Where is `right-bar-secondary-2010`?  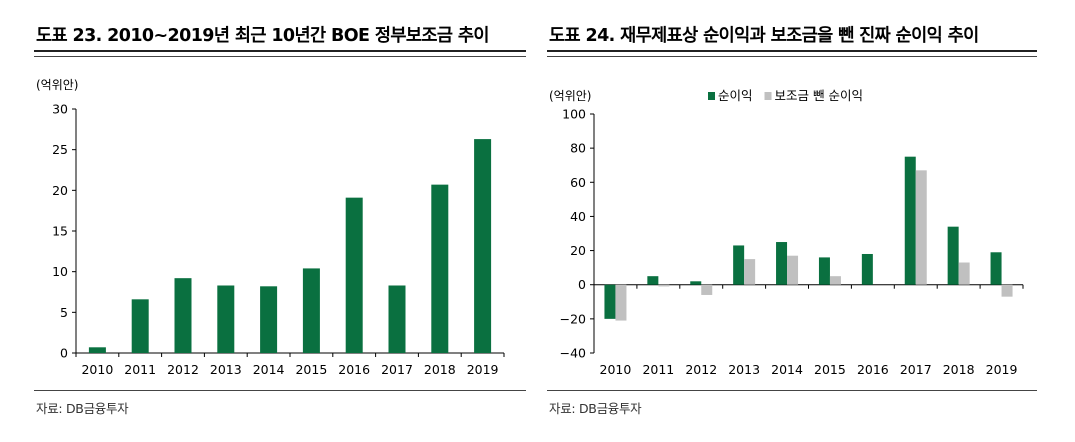 right-bar-secondary-2010 is located at coordinates (621, 302).